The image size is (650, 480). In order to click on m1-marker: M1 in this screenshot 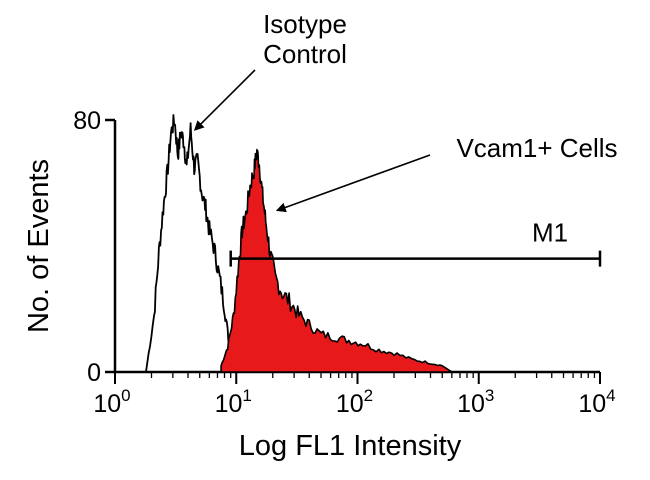, I will do `click(415, 242)`.